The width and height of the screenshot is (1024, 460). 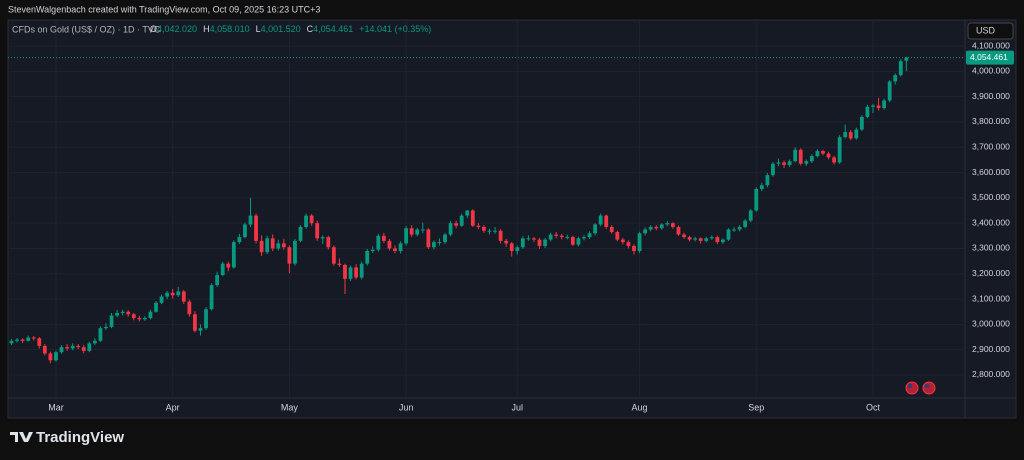 What do you see at coordinates (756, 407) in the screenshot?
I see `x-tick-label: Sep` at bounding box center [756, 407].